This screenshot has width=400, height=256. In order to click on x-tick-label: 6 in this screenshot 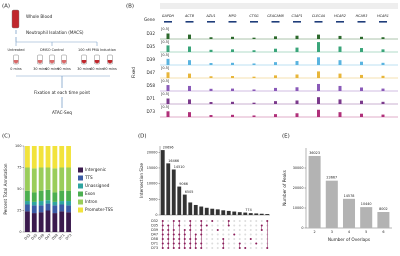, I will do `click(383, 232)`.